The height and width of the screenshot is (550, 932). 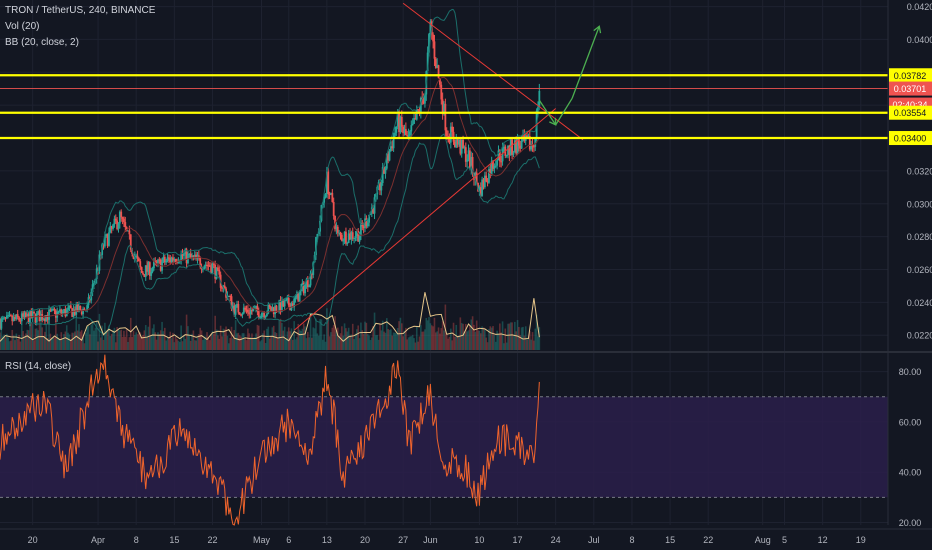 What do you see at coordinates (80, 10) in the screenshot?
I see `legend-symbol: TRON / TetherUS, 240, BINANCE` at bounding box center [80, 10].